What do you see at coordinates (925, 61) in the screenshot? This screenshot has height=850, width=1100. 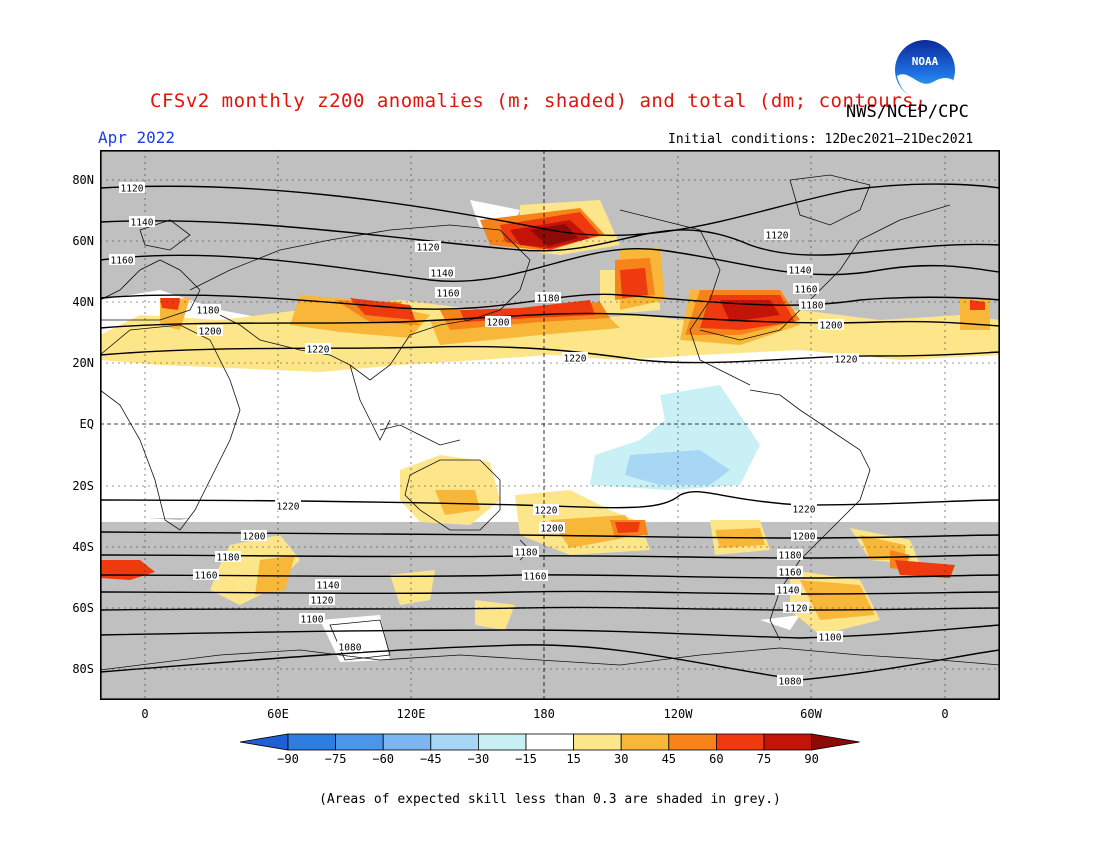 I see `noaa-logo-text: NOAA` at bounding box center [925, 61].